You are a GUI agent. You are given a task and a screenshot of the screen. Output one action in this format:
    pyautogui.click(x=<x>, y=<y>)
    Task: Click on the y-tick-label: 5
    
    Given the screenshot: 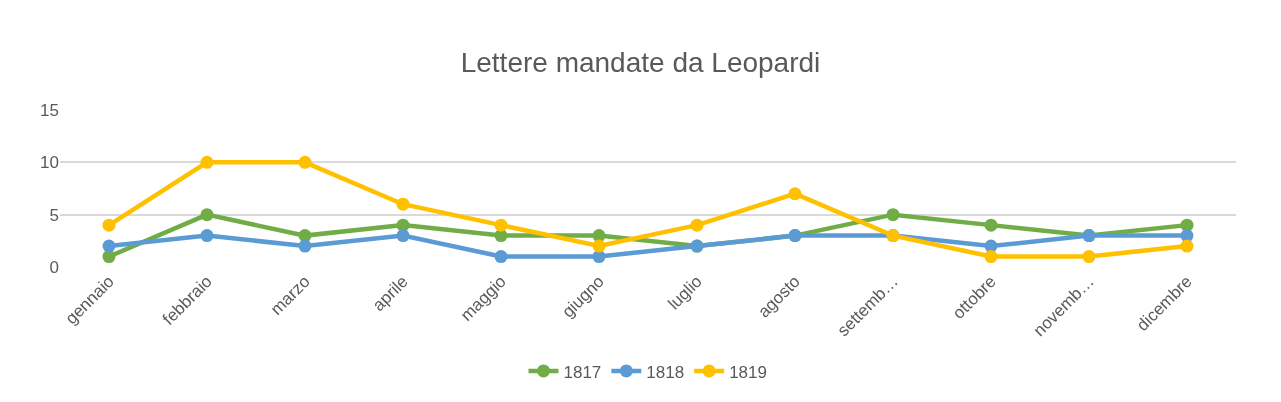 What is the action you would take?
    pyautogui.click(x=54, y=215)
    